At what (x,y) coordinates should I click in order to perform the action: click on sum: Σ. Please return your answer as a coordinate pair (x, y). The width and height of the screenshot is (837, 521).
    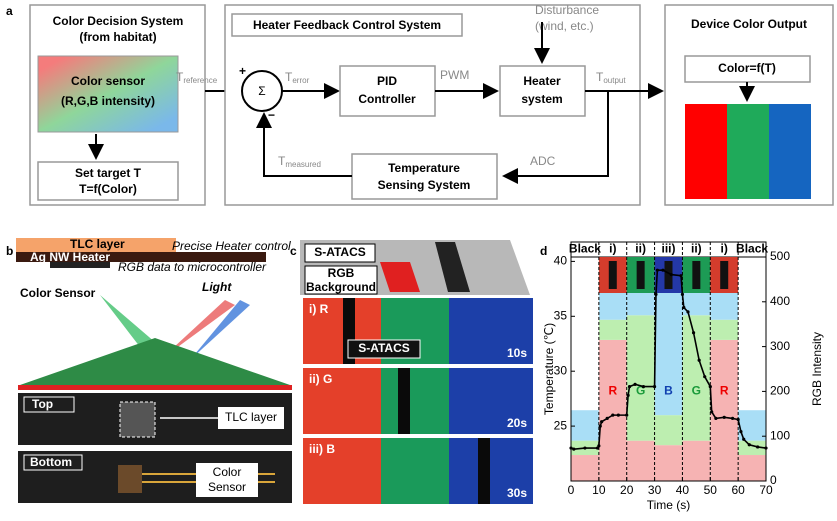
    Looking at the image, I should click on (261, 91).